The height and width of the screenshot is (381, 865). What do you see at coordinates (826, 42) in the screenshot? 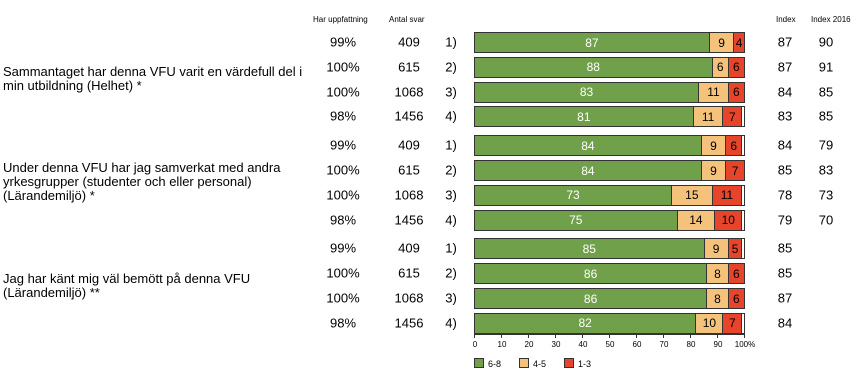
I see `index-2016: 90` at bounding box center [826, 42].